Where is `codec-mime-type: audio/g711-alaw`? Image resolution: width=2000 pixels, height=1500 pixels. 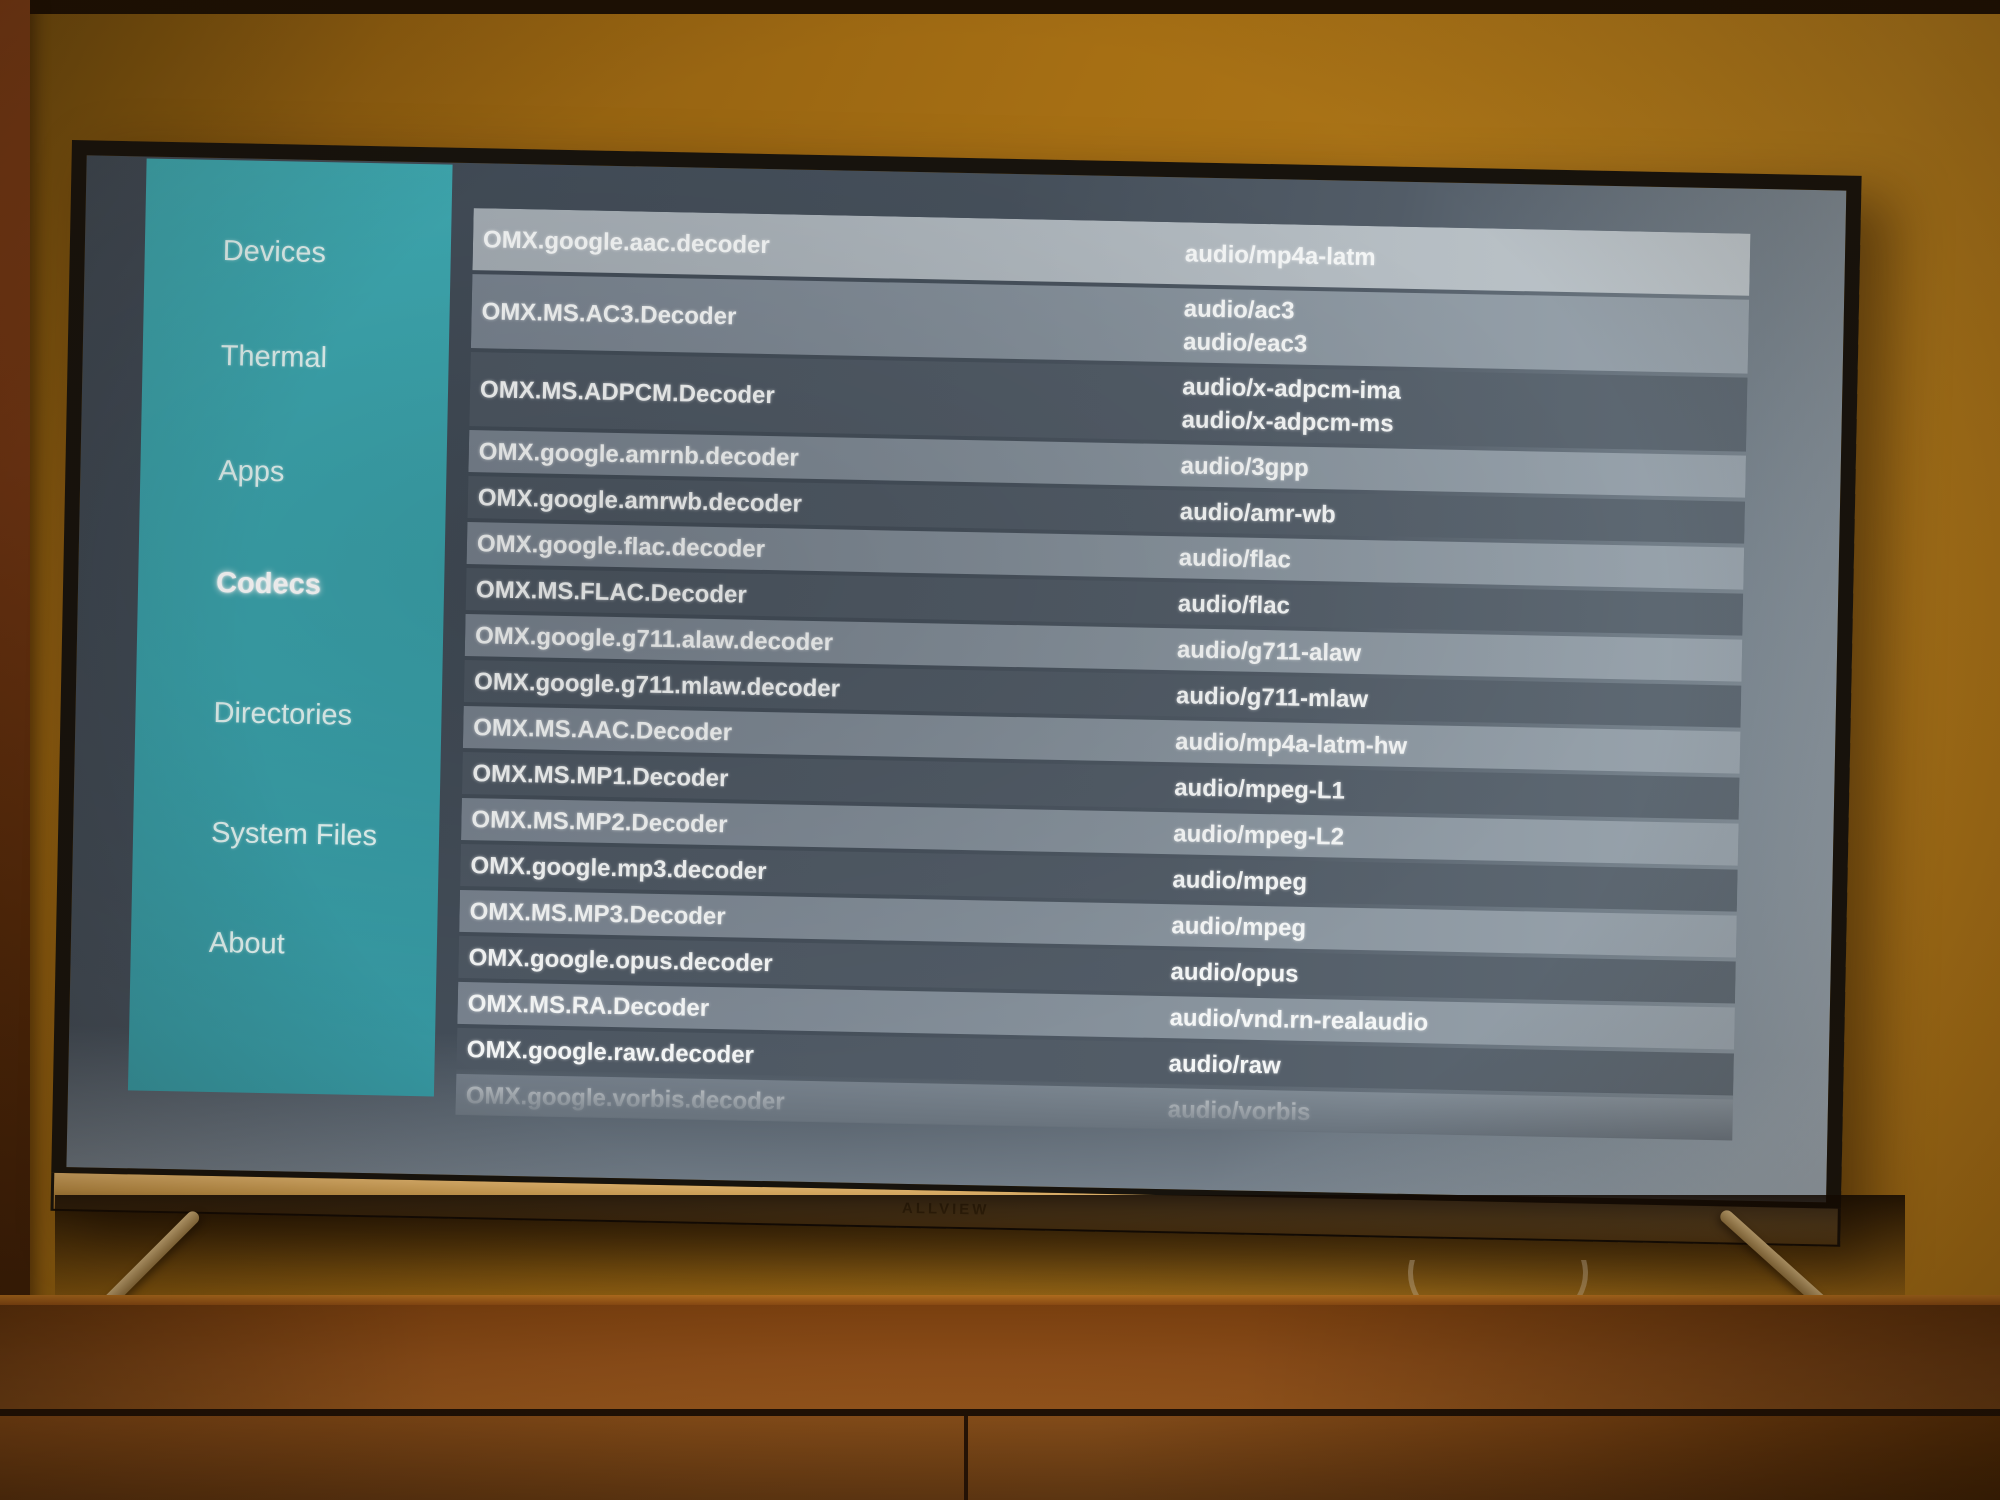
codec-mime-type: audio/g711-alaw is located at coordinates (1269, 651).